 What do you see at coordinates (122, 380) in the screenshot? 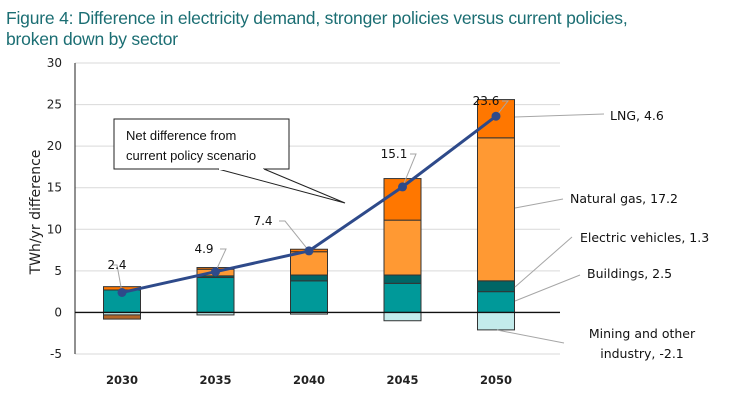
I see `x-tick-label: 2030` at bounding box center [122, 380].